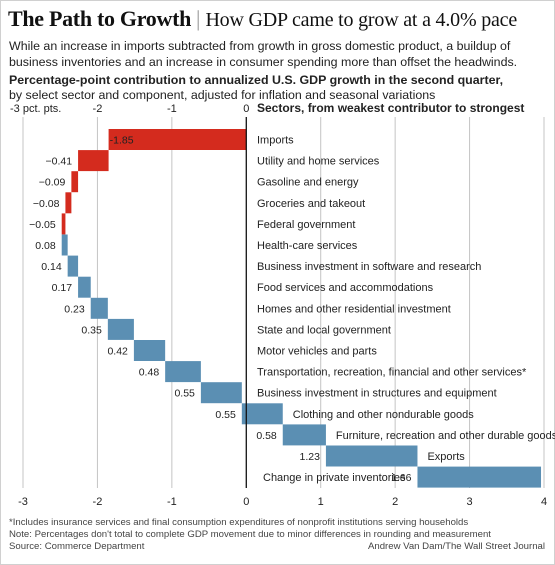 Image resolution: width=555 pixels, height=565 pixels. Describe the element at coordinates (172, 502) in the screenshot. I see `bottom-tick-label: -1` at that location.